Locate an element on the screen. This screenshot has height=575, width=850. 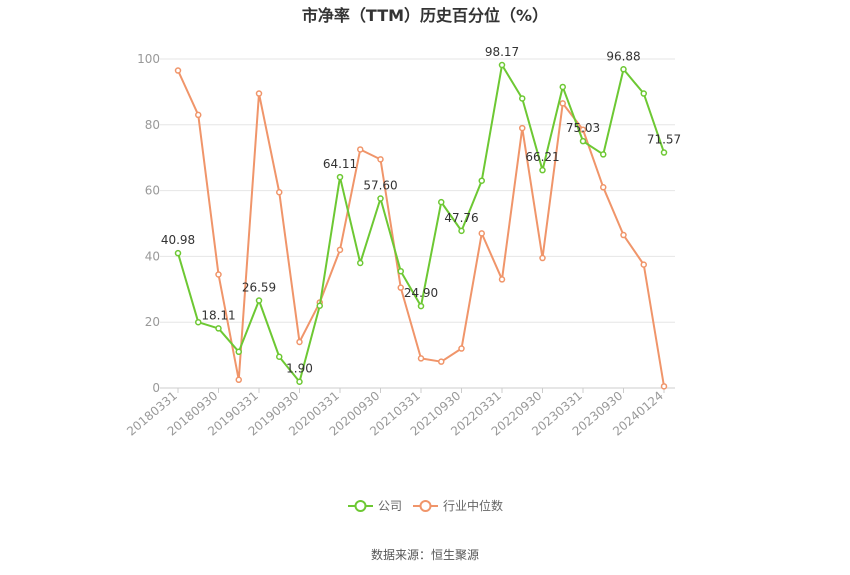
legend-label: 行业中位数 is located at coordinates (473, 505).